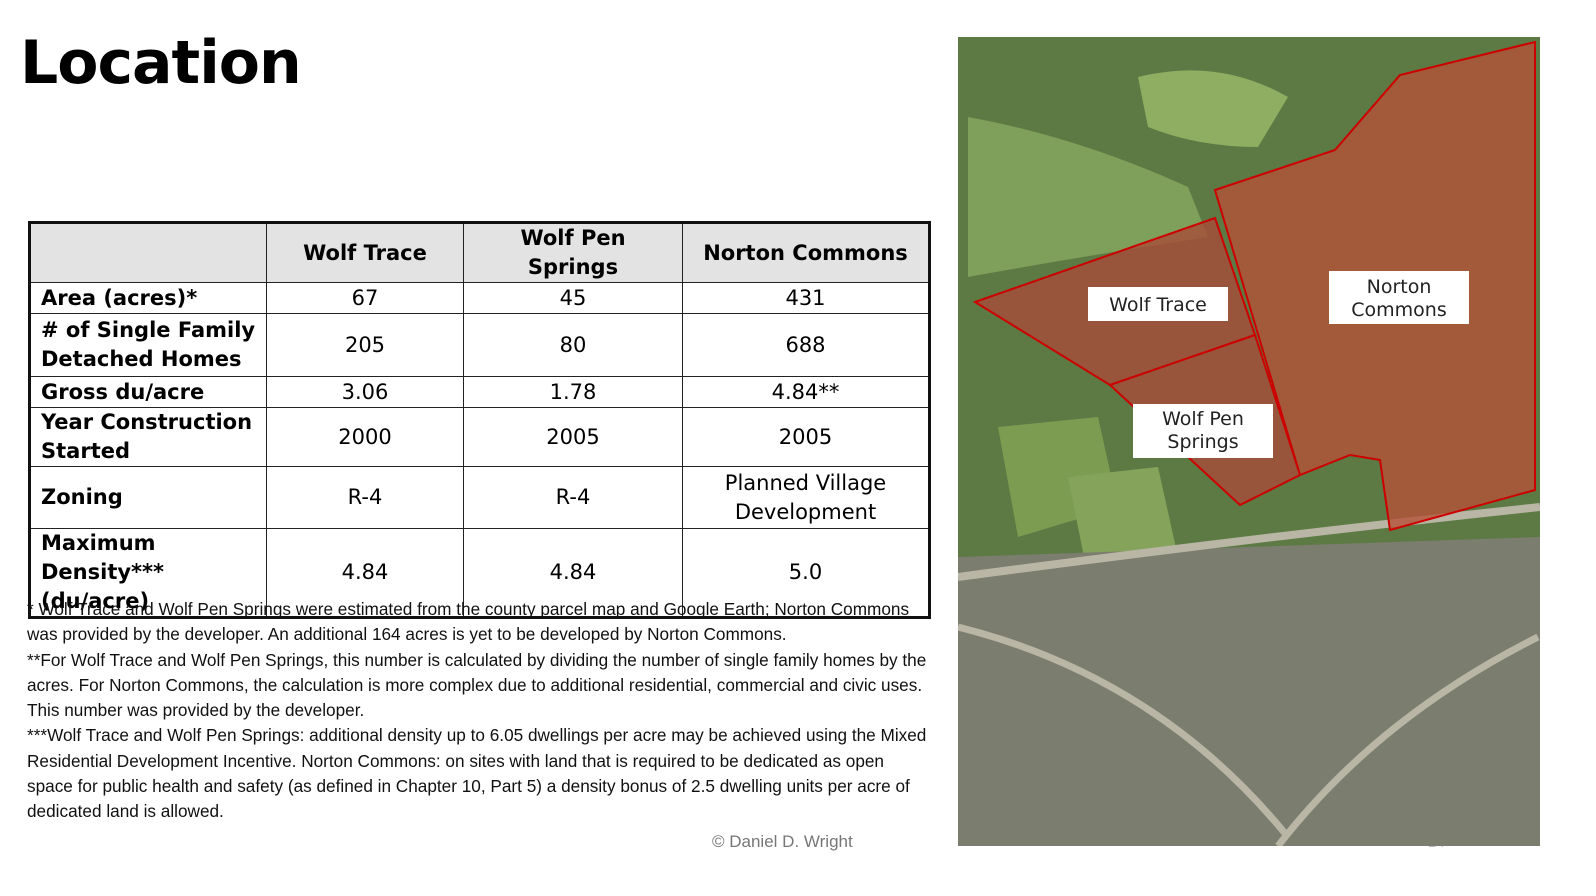 The image size is (1596, 896). I want to click on map-label: Norton Commons, so click(1398, 298).